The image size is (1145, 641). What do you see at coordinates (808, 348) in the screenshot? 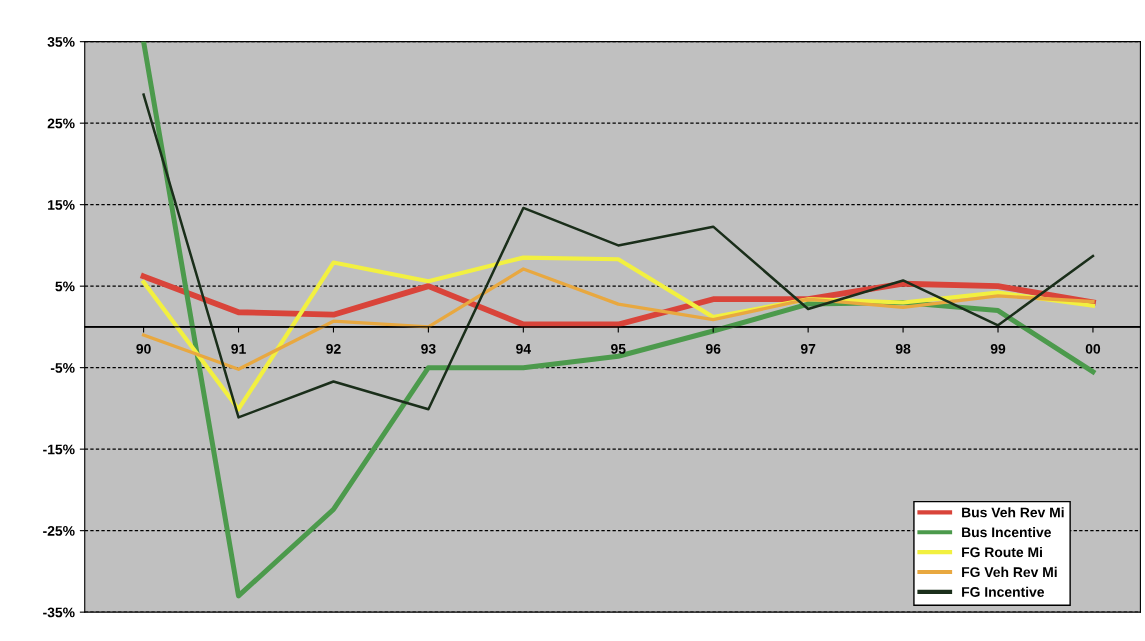
I see `x-tick-label: 97` at bounding box center [808, 348].